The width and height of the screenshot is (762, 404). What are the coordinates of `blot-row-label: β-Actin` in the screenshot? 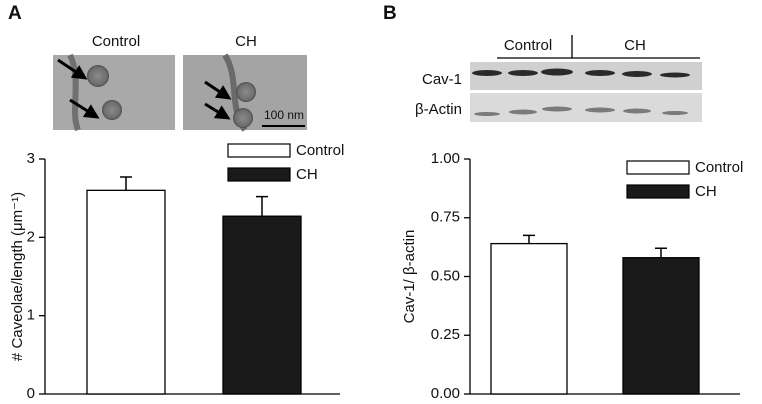 It's located at (438, 109).